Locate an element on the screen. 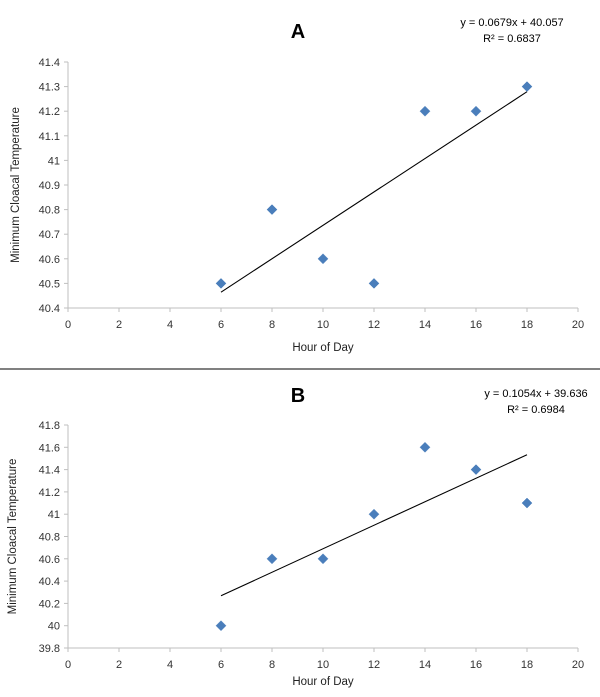 This screenshot has width=600, height=697. y-tick-label: 40.2 is located at coordinates (49, 604).